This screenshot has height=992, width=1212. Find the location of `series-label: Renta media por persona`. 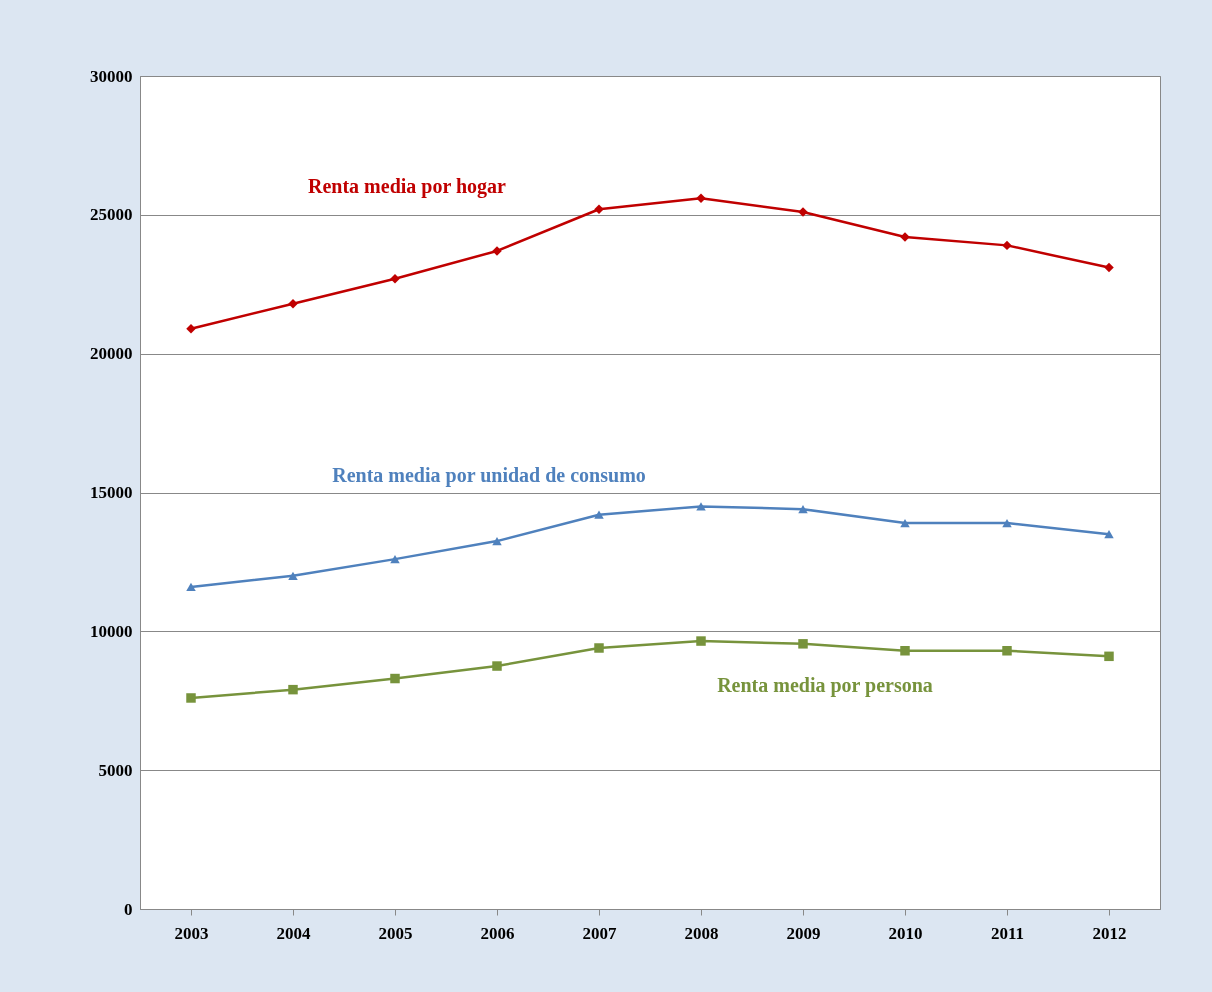

series-label: Renta media por persona is located at coordinates (825, 685).